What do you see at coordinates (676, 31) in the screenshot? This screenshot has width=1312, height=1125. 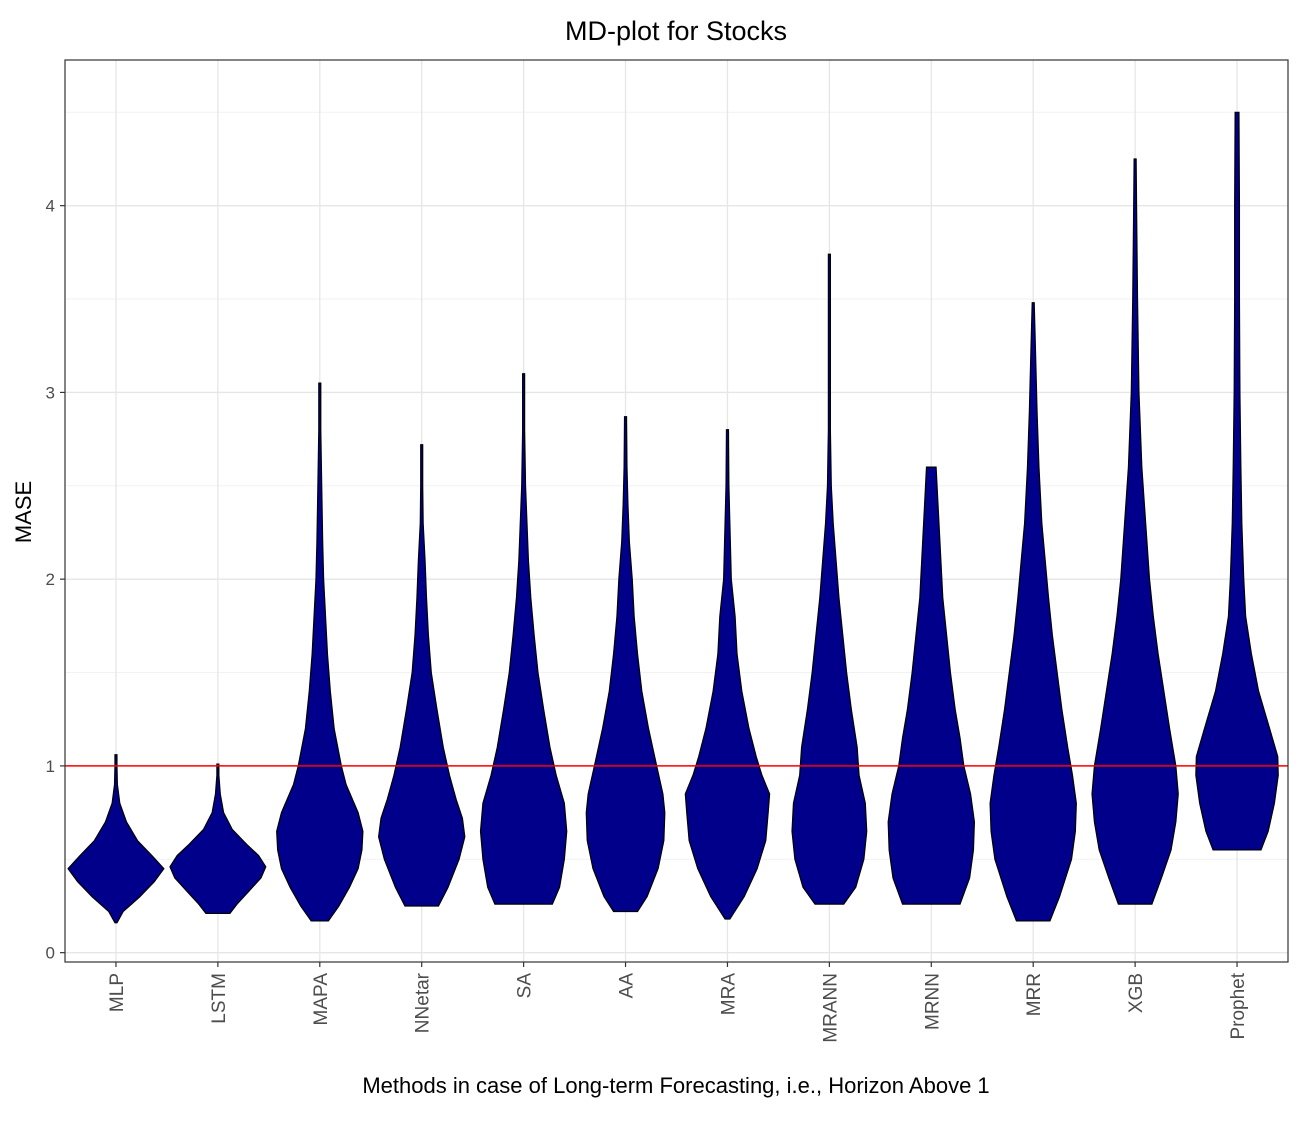 I see `chart-title: MD-plot for Stocks` at bounding box center [676, 31].